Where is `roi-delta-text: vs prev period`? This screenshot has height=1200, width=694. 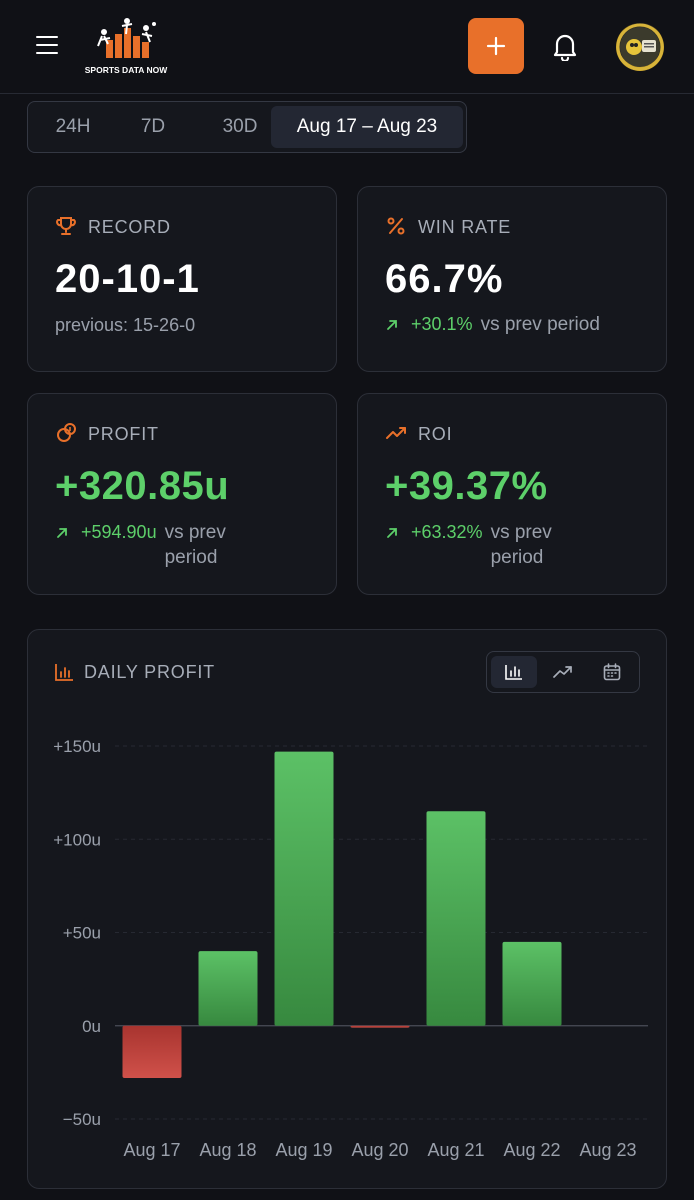
roi-delta-text: vs prev period is located at coordinates (521, 545).